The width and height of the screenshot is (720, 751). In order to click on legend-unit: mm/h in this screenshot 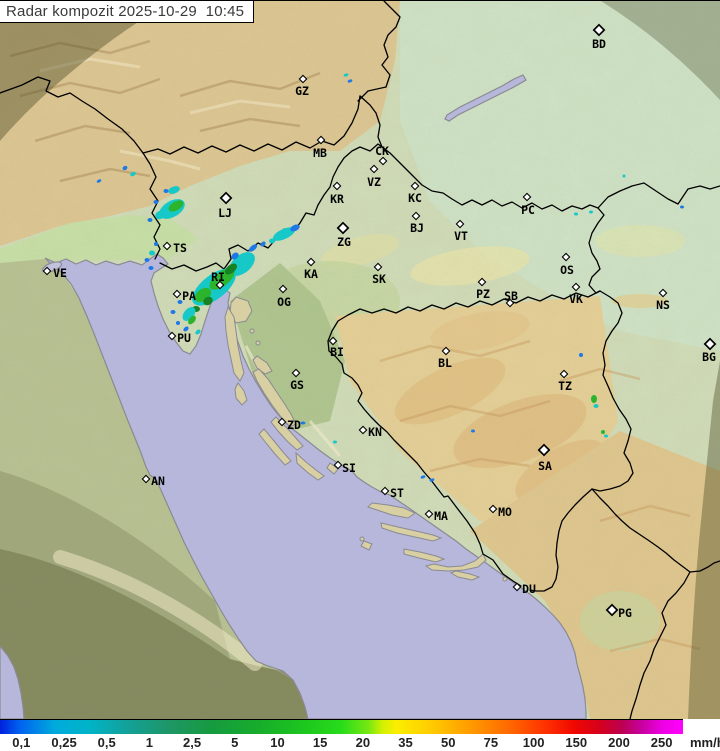, I will do `click(705, 742)`.